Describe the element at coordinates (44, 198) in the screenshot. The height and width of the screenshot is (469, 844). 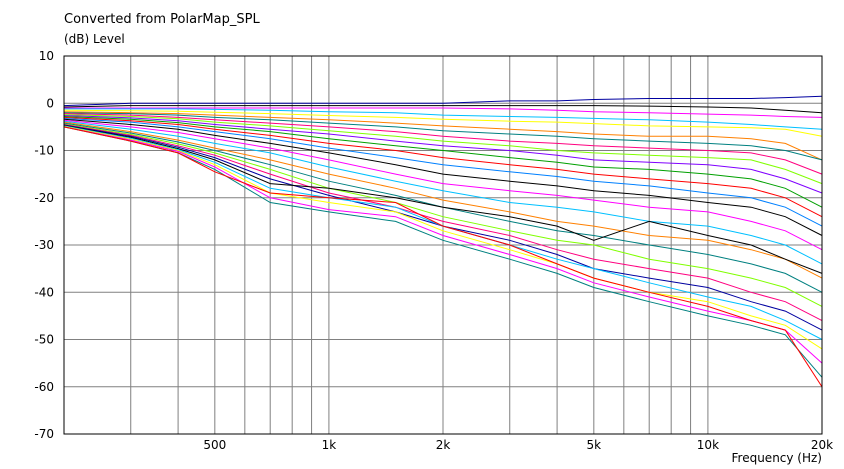
I see `y-tick-label: -20` at that location.